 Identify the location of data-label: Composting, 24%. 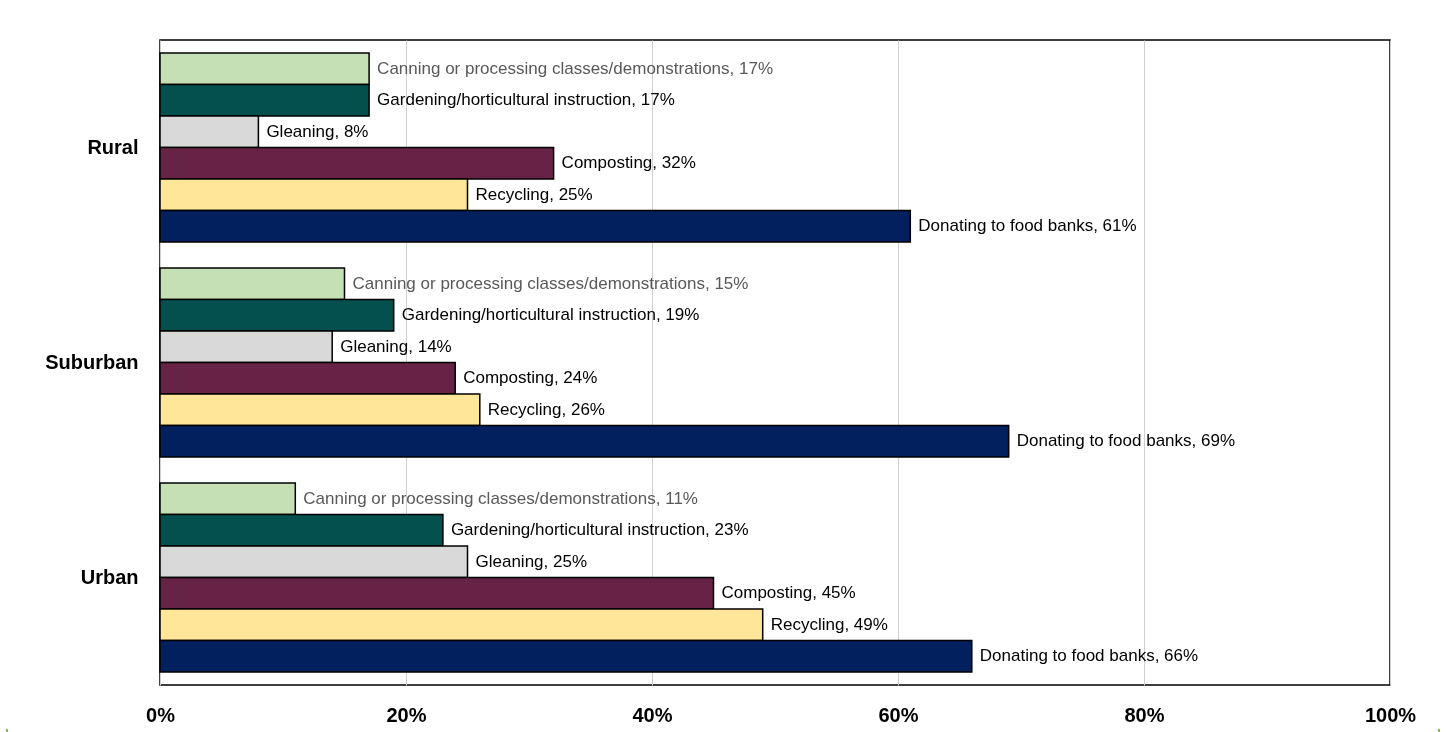
(530, 378).